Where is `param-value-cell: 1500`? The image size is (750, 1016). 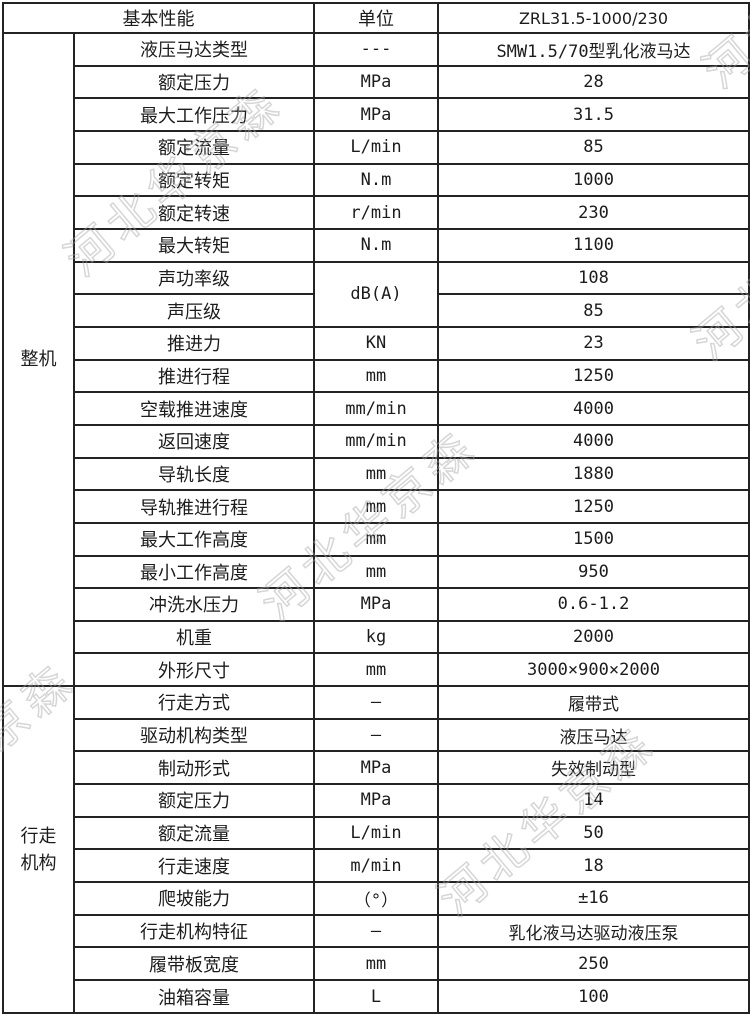 param-value-cell: 1500 is located at coordinates (593, 539).